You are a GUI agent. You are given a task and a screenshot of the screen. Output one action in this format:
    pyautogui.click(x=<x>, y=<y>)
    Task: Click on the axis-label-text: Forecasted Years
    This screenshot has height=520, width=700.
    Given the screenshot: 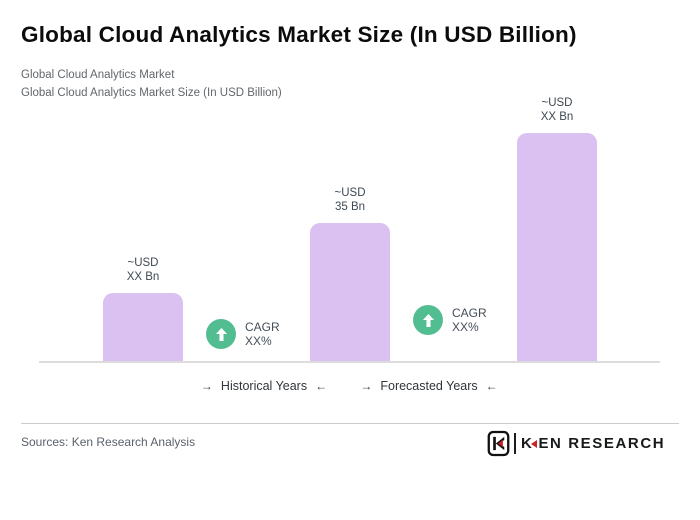 What is the action you would take?
    pyautogui.click(x=429, y=386)
    